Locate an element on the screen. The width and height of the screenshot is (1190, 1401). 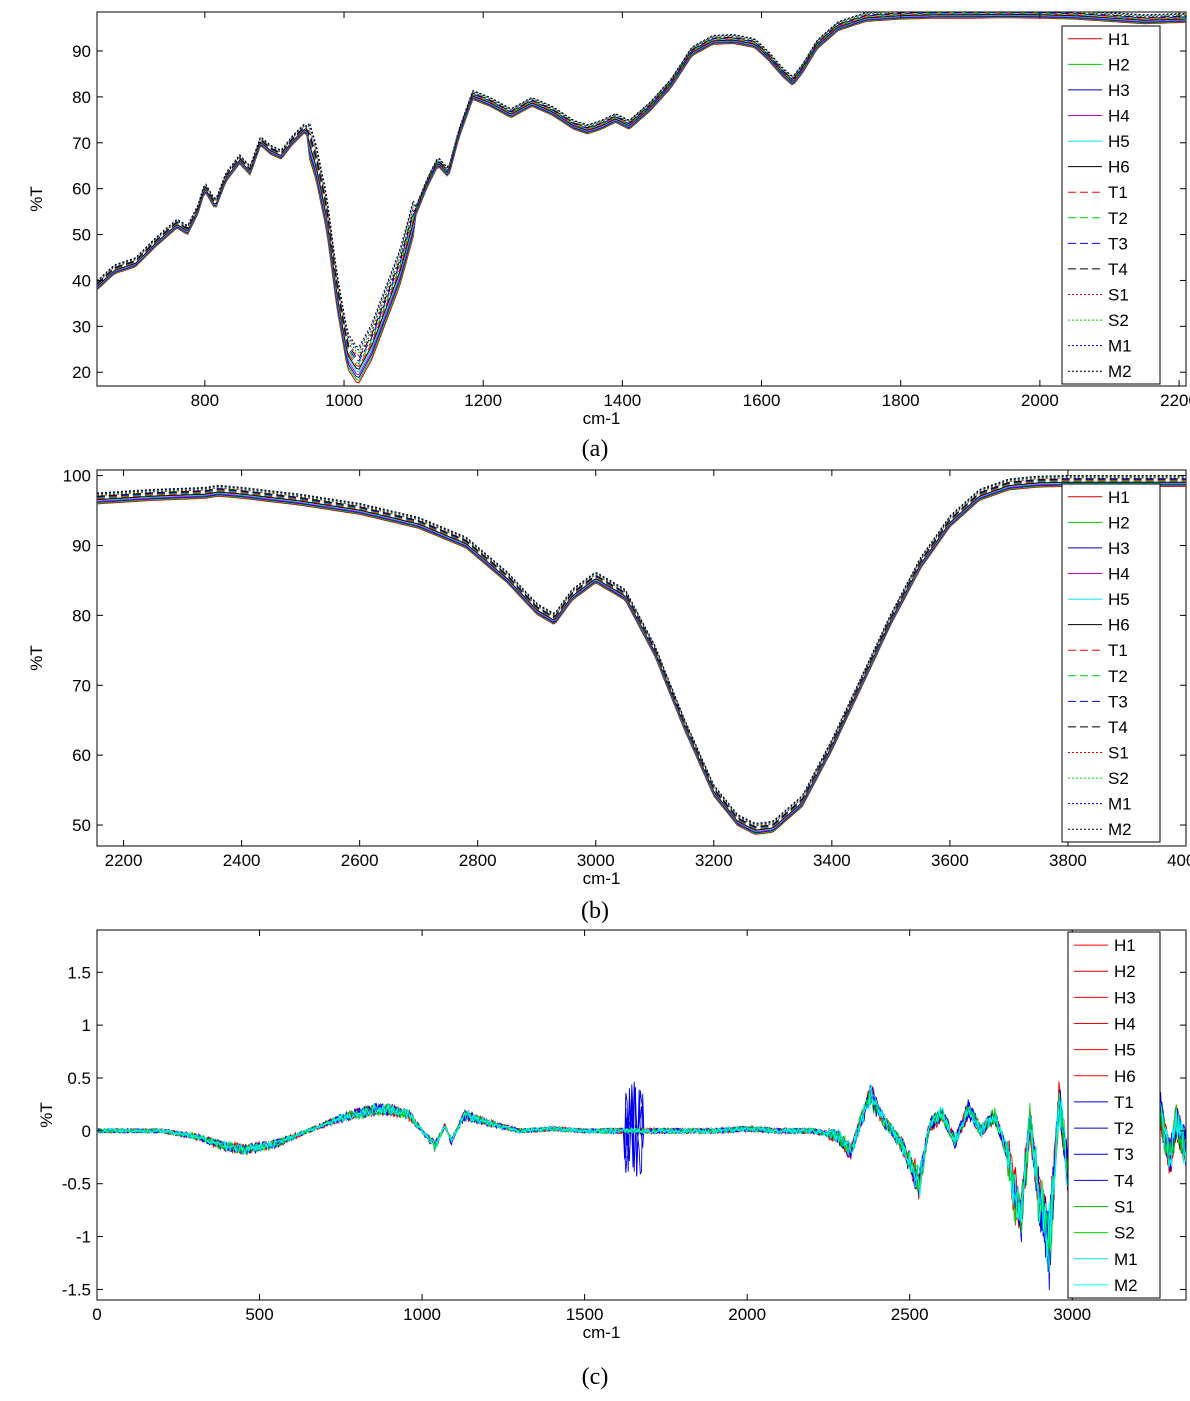
x-tick-label: 3200 is located at coordinates (714, 860).